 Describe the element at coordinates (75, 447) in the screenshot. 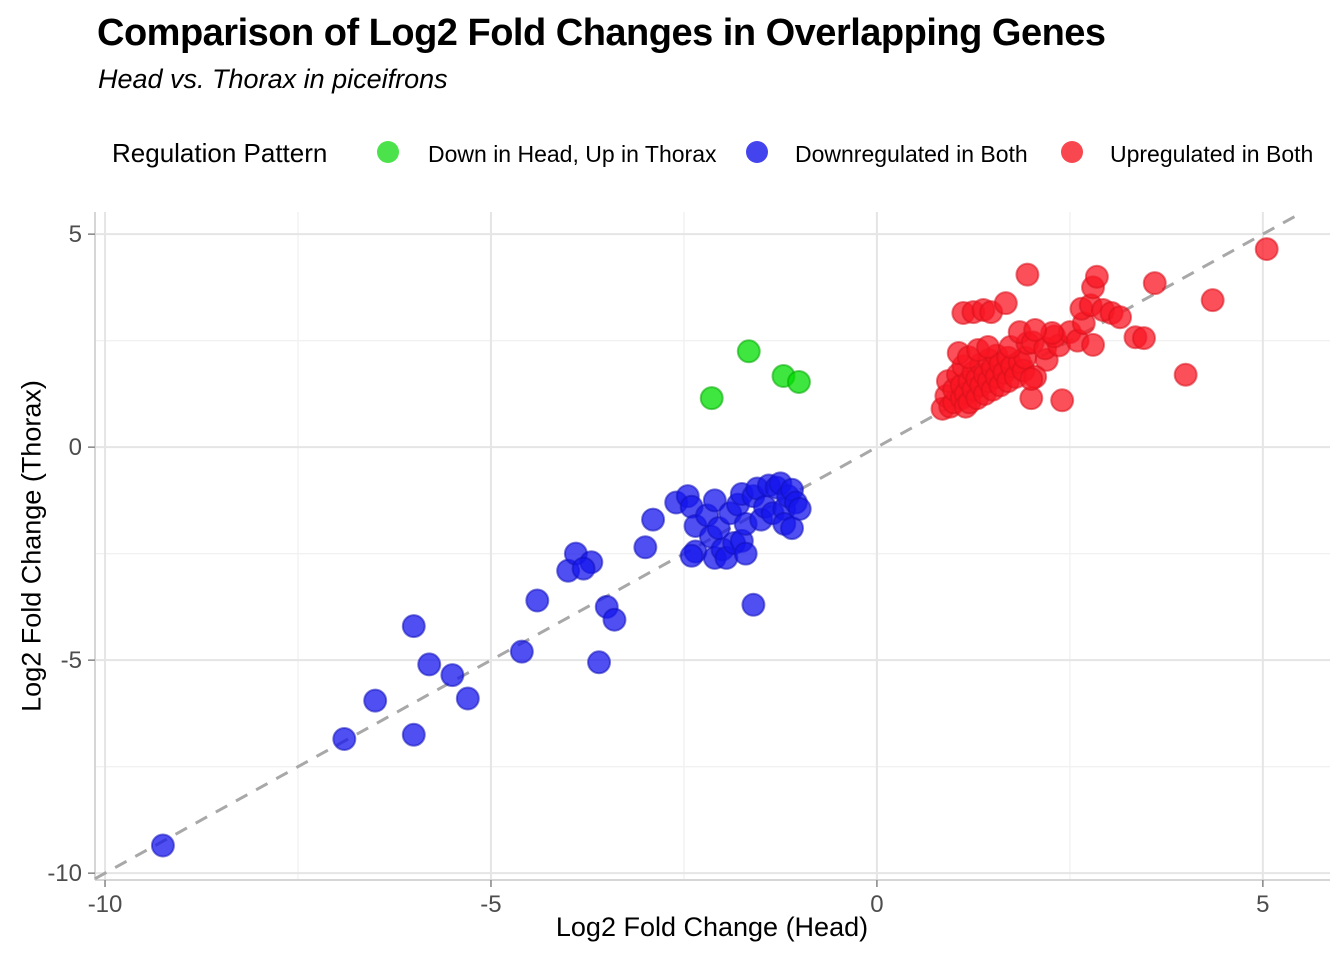

I see `y-tick-label: 0` at that location.